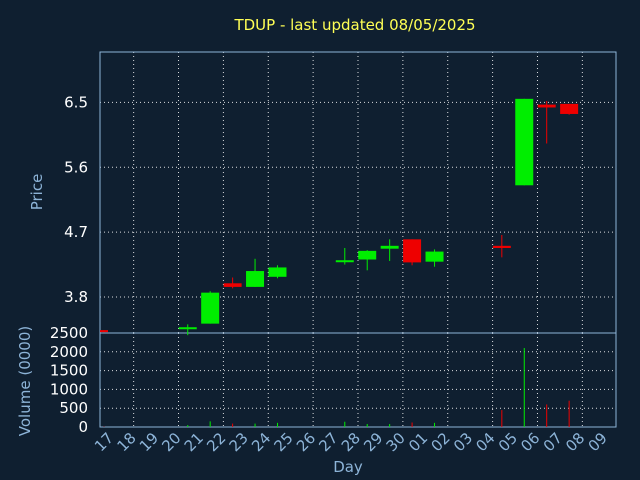  I want to click on volume-tick-label: 0, so click(83, 427).